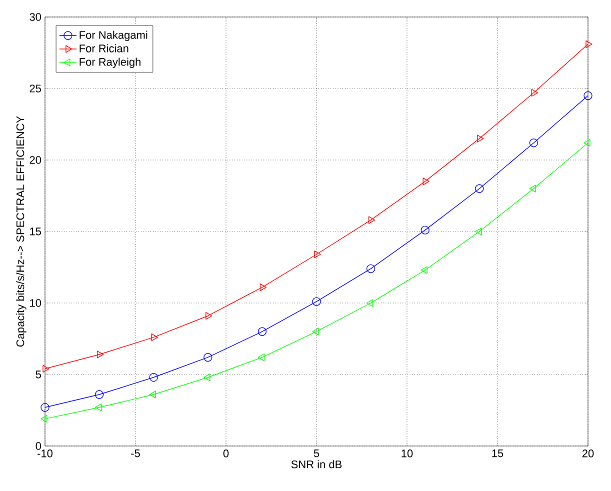 Image resolution: width=611 pixels, height=491 pixels. Describe the element at coordinates (110, 63) in the screenshot. I see `legend-label: For Rayleigh` at that location.